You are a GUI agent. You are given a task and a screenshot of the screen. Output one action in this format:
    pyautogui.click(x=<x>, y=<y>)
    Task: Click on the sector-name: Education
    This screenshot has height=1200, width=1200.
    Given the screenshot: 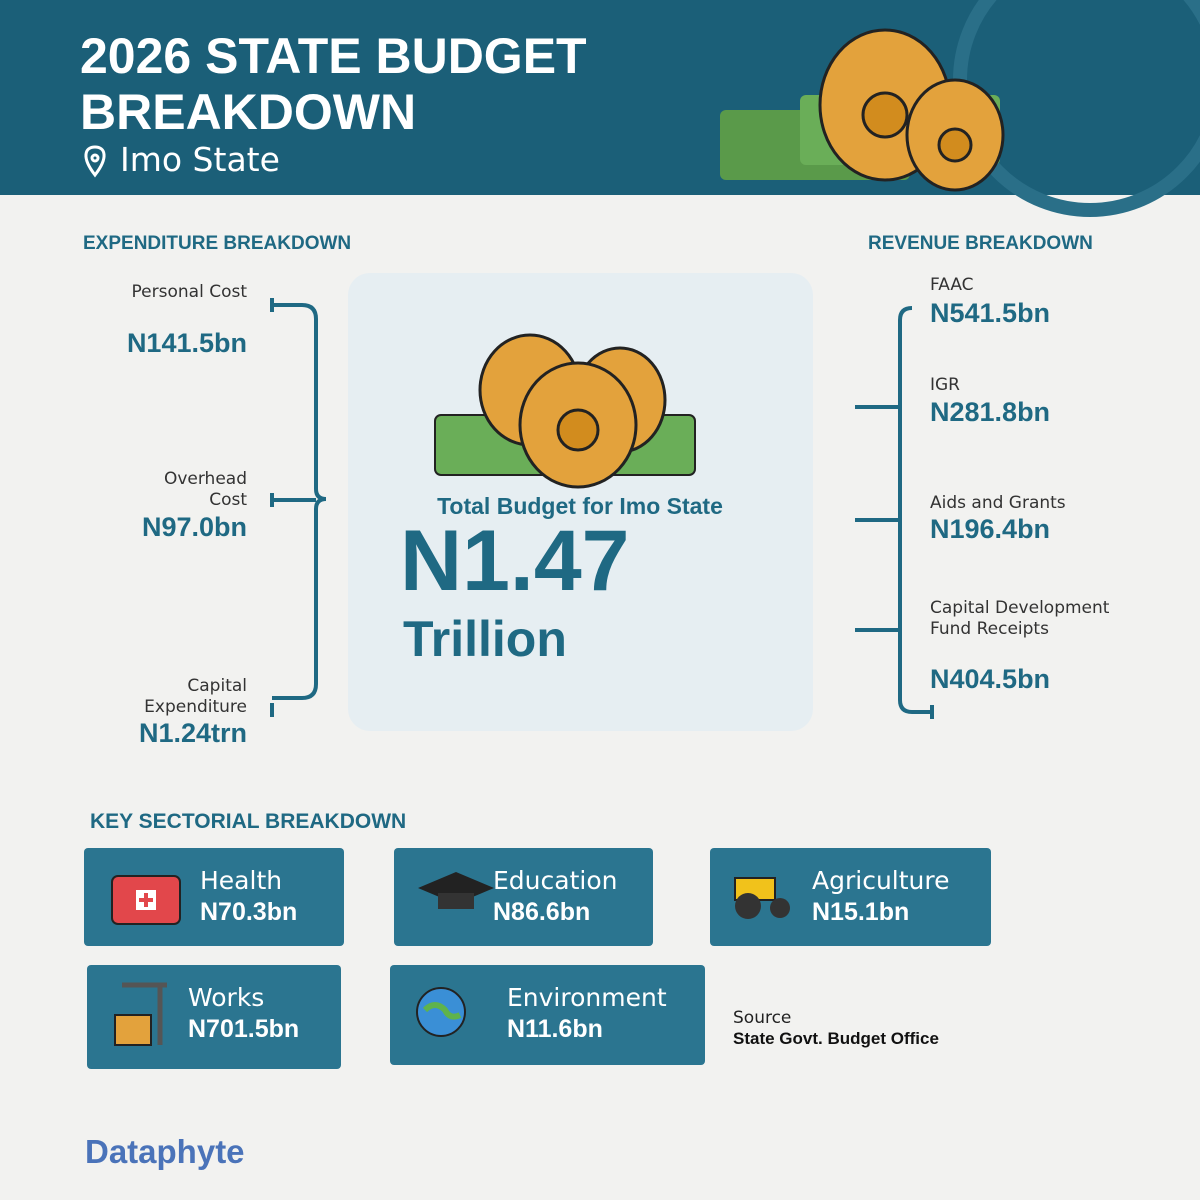 What is the action you would take?
    pyautogui.click(x=555, y=880)
    